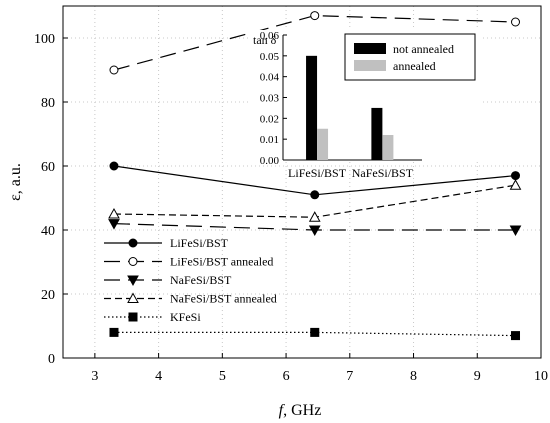 The image size is (550, 423). I want to click on inset-category-label: LiFeSi/BST, so click(317, 173).